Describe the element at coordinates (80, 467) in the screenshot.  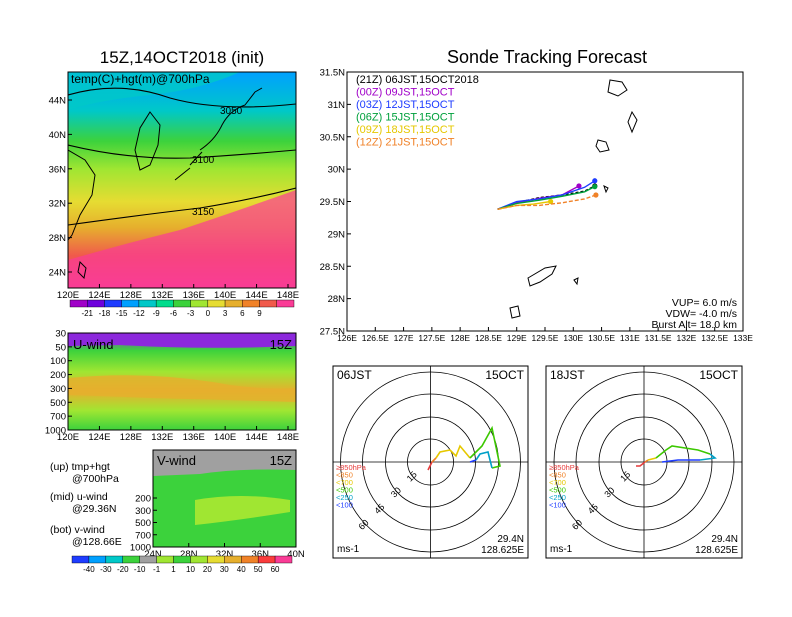
I see `note-up-1: (up) tmp+hgt` at that location.